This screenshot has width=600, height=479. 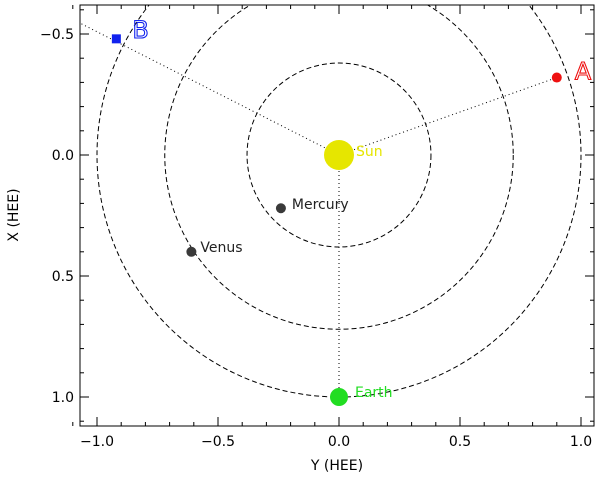 What do you see at coordinates (556, 77) in the screenshot?
I see `stereo-a-marker` at bounding box center [556, 77].